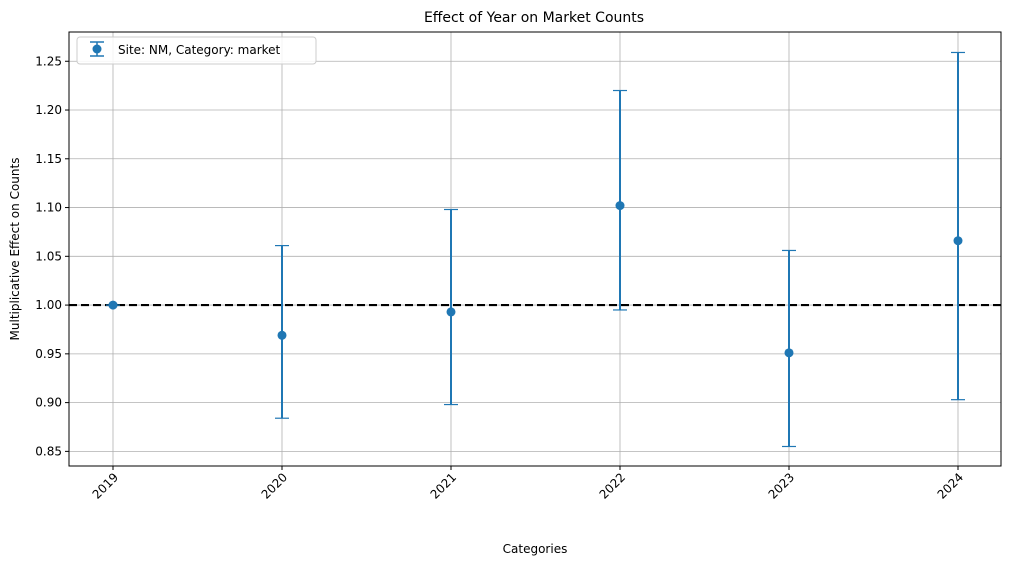 The width and height of the screenshot is (1010, 570). I want to click on legend-label: Site: NM, Category: market, so click(199, 50).